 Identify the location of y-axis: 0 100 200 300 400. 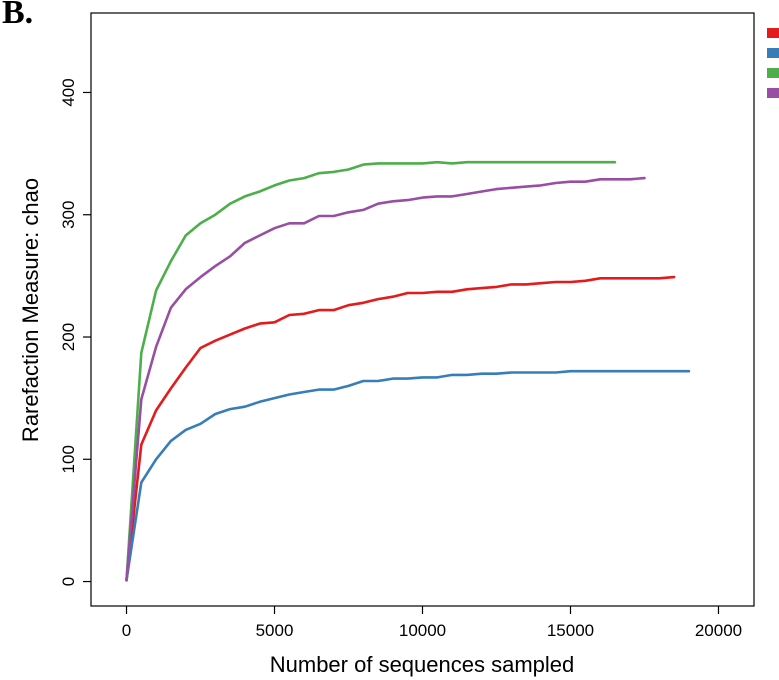
(75, 332).